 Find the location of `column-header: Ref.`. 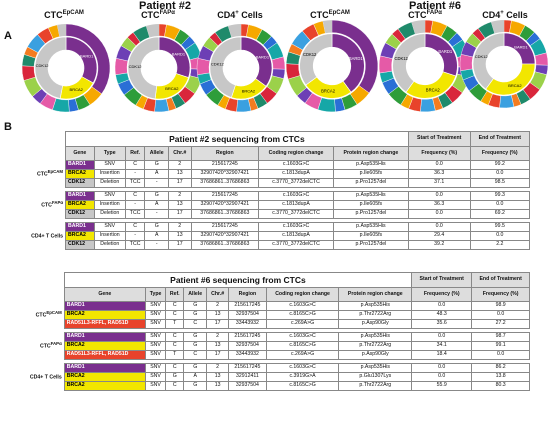

column-header: Ref. is located at coordinates (175, 294).